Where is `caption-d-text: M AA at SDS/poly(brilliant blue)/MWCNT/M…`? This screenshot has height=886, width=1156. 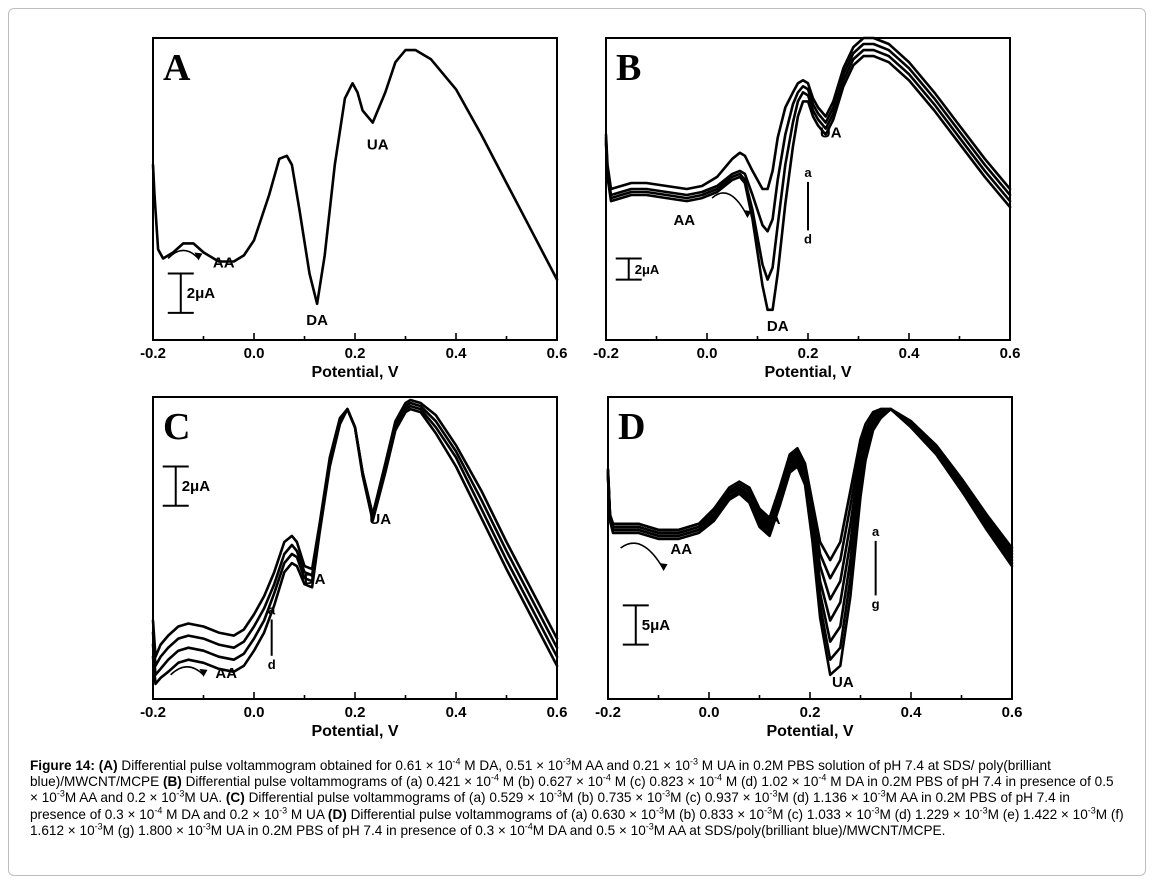 caption-d-text: M AA at SDS/poly(brilliant blue)/MWCNT/M… is located at coordinates (799, 830).